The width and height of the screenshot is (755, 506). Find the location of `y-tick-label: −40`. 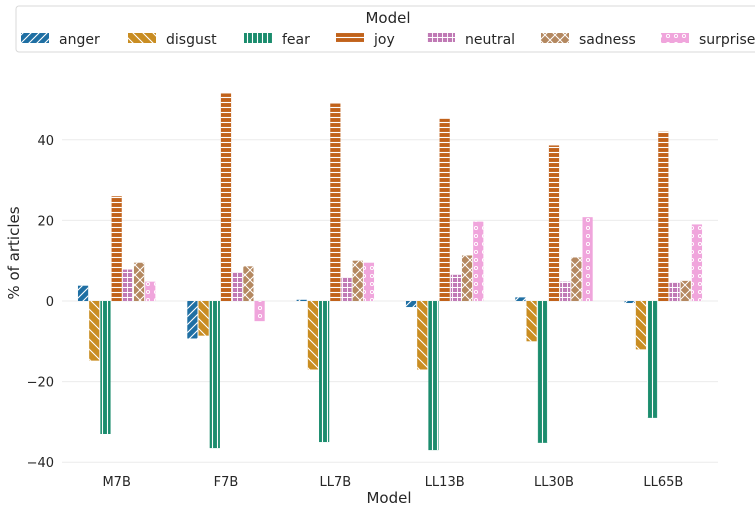

y-tick-label: −40 is located at coordinates (40, 463).